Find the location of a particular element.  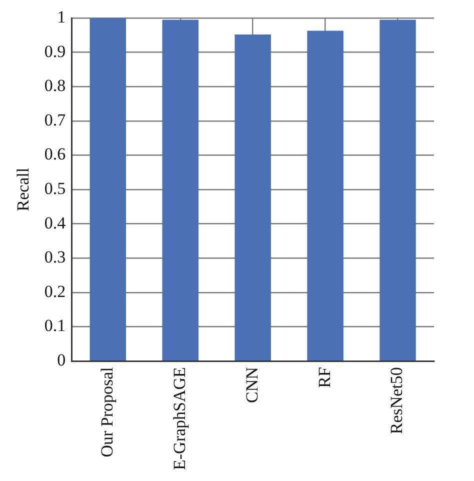

y-tick-label: 0.6 is located at coordinates (55, 154).